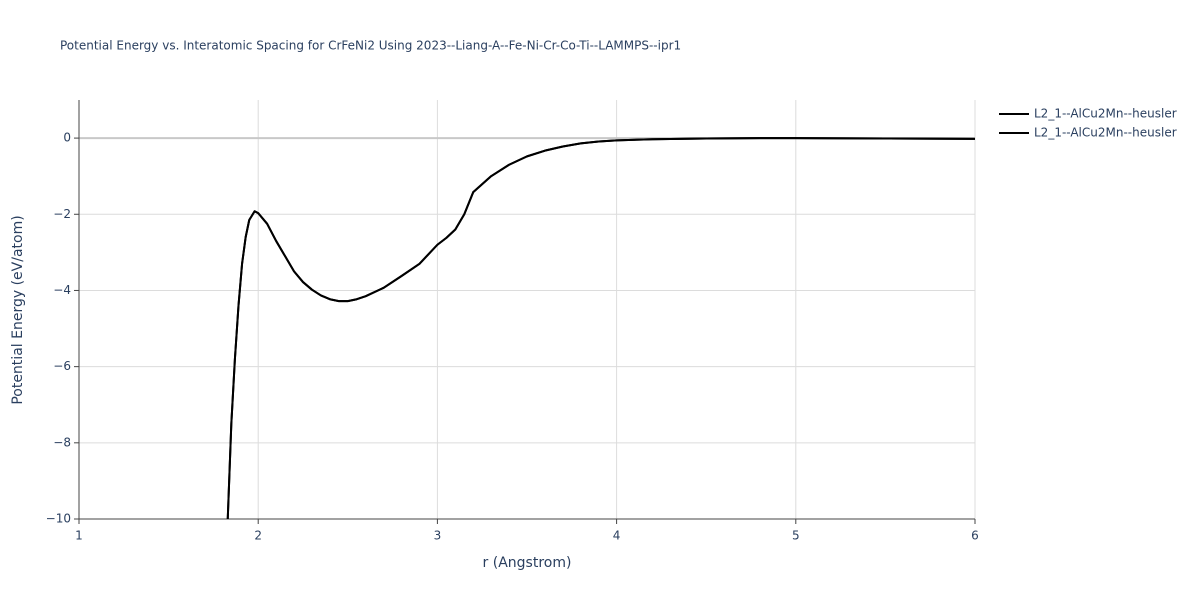 The width and height of the screenshot is (1200, 600). Describe the element at coordinates (62, 442) in the screenshot. I see `y-tick-label: −8` at that location.